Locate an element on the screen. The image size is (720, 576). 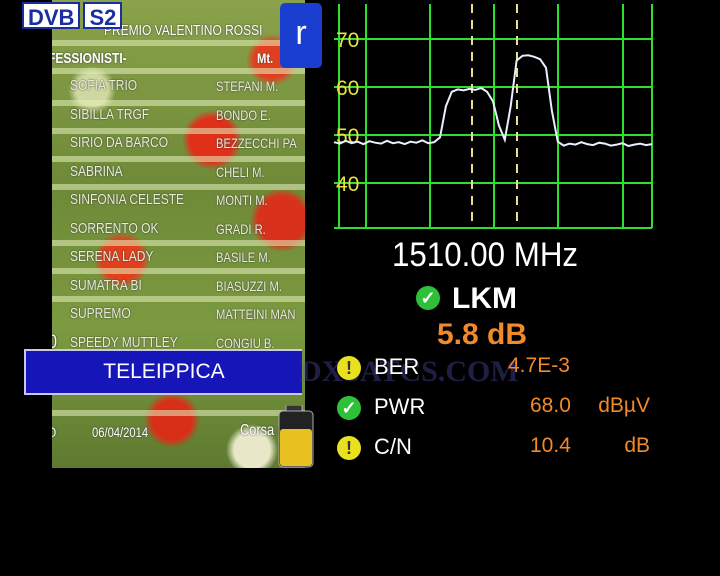
runner-horse: SABRINA is located at coordinates (96, 171).